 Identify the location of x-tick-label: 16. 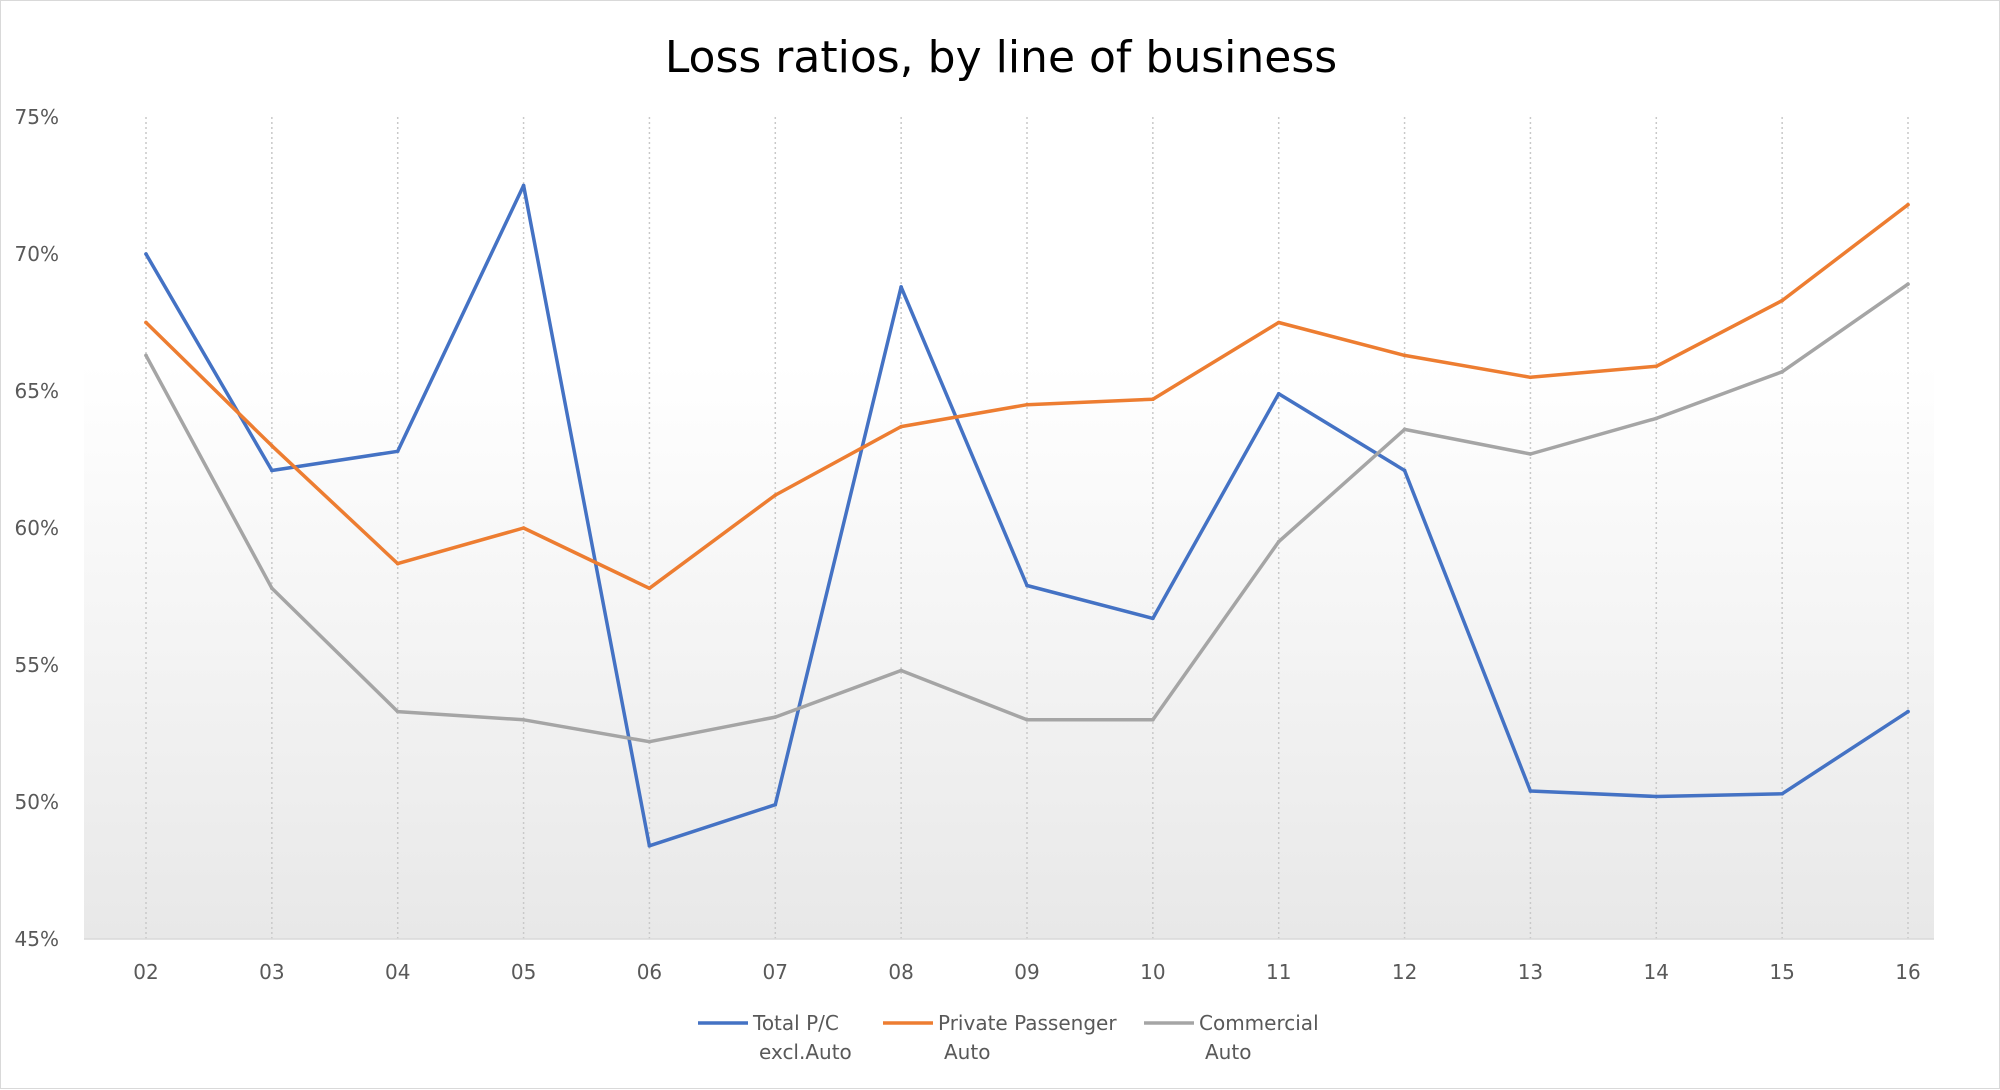
(1907, 972).